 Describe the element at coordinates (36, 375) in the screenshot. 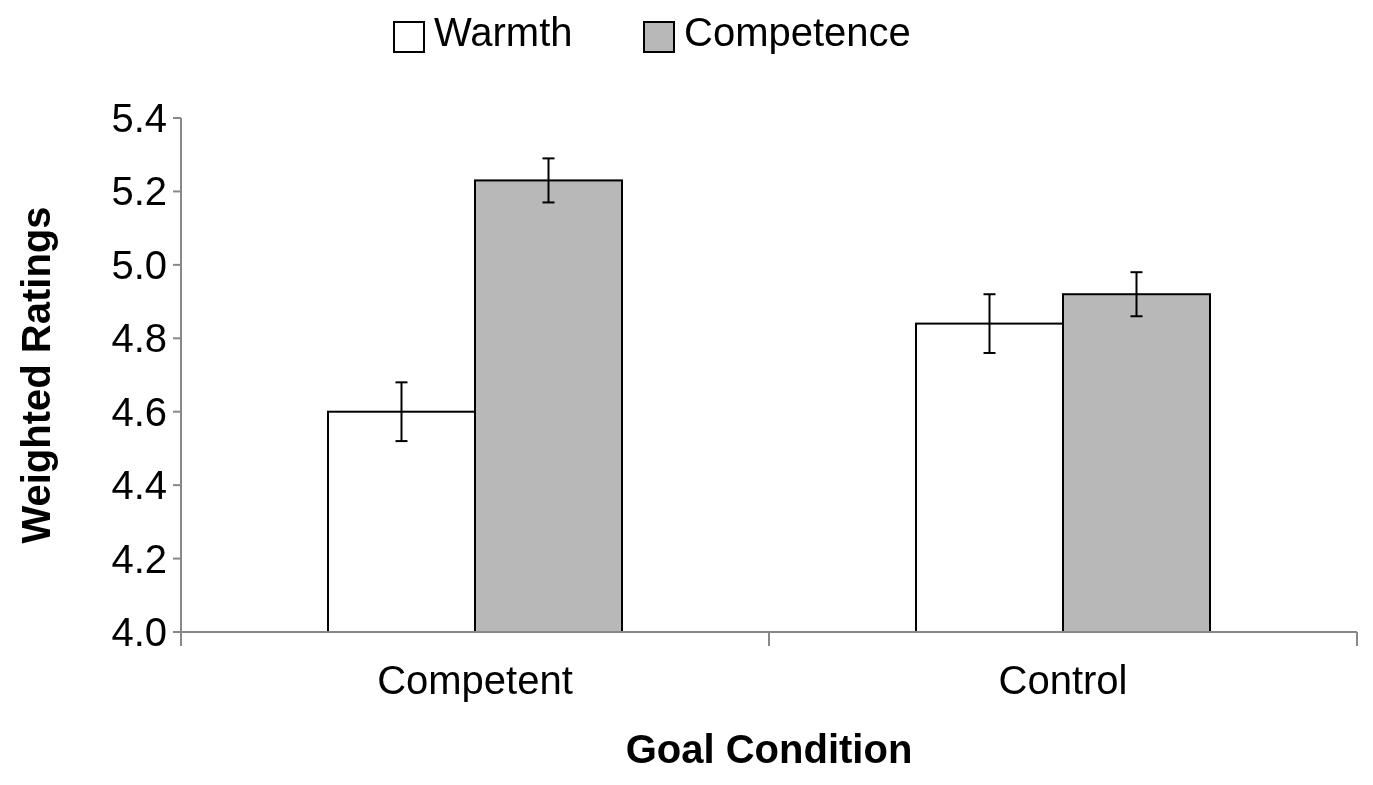

I see `y-axis-title: Weighted Ratings` at that location.